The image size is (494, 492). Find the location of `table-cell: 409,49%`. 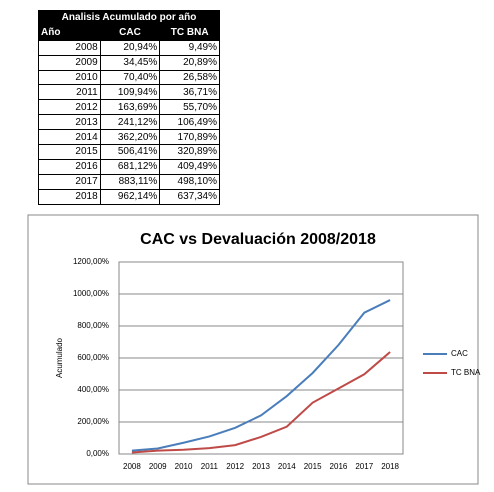

table-cell: 409,49% is located at coordinates (189, 166).